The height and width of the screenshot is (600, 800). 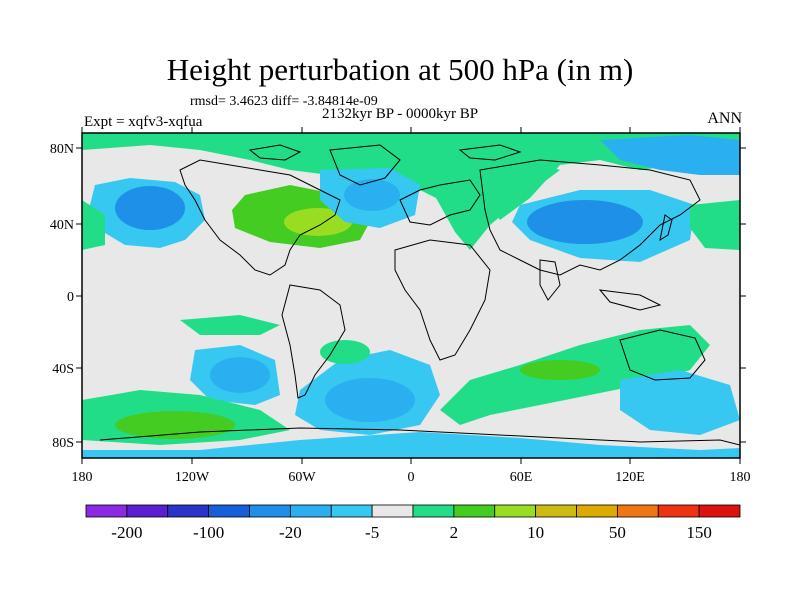 What do you see at coordinates (70, 297) in the screenshot?
I see `lat-label: 0` at bounding box center [70, 297].